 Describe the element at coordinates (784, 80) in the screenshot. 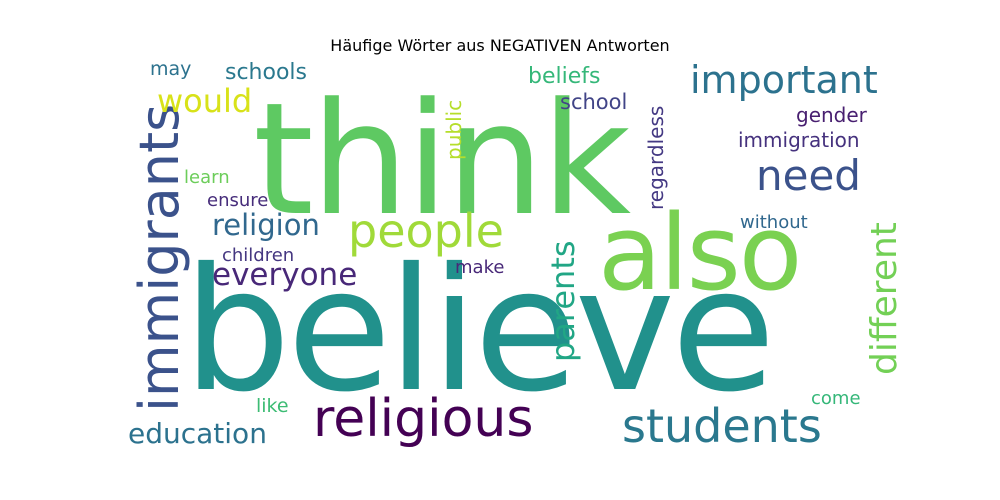

I see `word-important: important` at that location.